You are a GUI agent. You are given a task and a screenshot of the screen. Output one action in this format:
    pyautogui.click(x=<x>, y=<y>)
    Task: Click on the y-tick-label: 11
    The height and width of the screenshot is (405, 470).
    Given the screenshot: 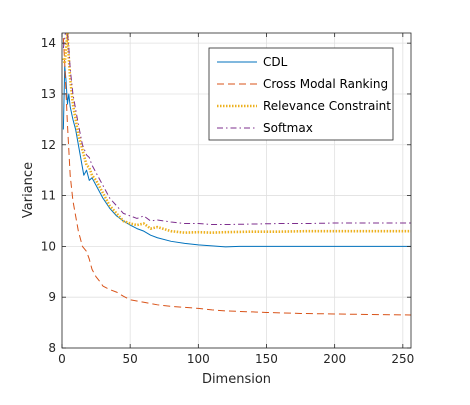 What is the action you would take?
    pyautogui.click(x=48, y=196)
    